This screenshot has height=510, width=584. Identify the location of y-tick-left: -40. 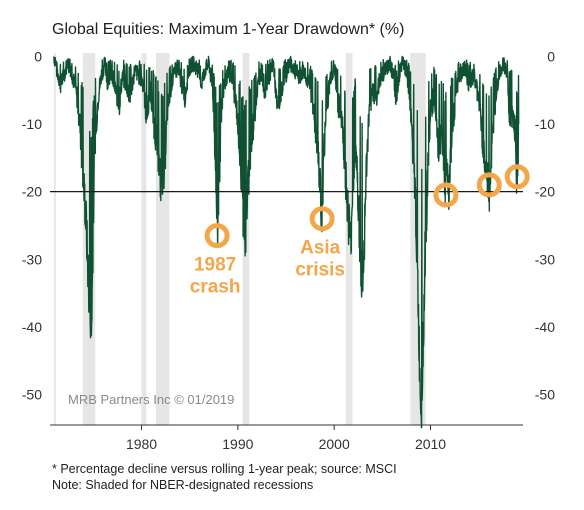
(32, 327).